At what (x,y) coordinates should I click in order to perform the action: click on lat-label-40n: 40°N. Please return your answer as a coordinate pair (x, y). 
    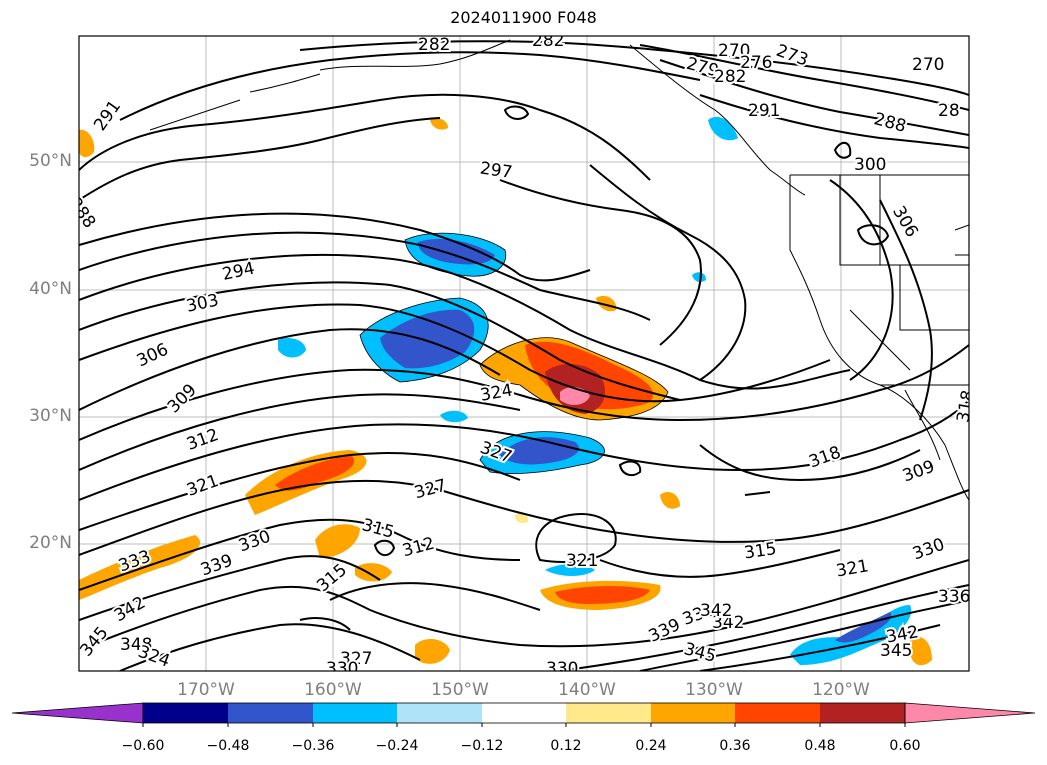
    Looking at the image, I should click on (50, 289).